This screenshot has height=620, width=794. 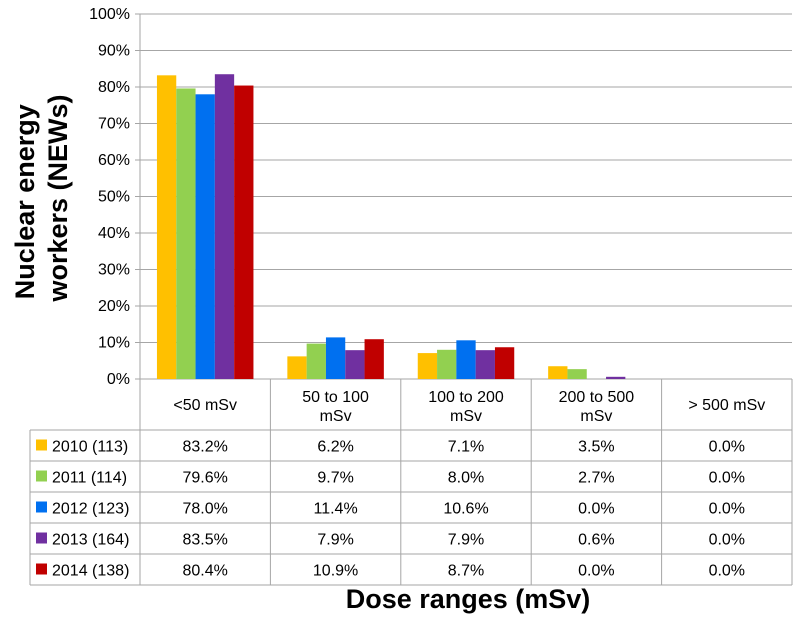 I want to click on category-label: 50 to 100 mSv, so click(x=335, y=407).